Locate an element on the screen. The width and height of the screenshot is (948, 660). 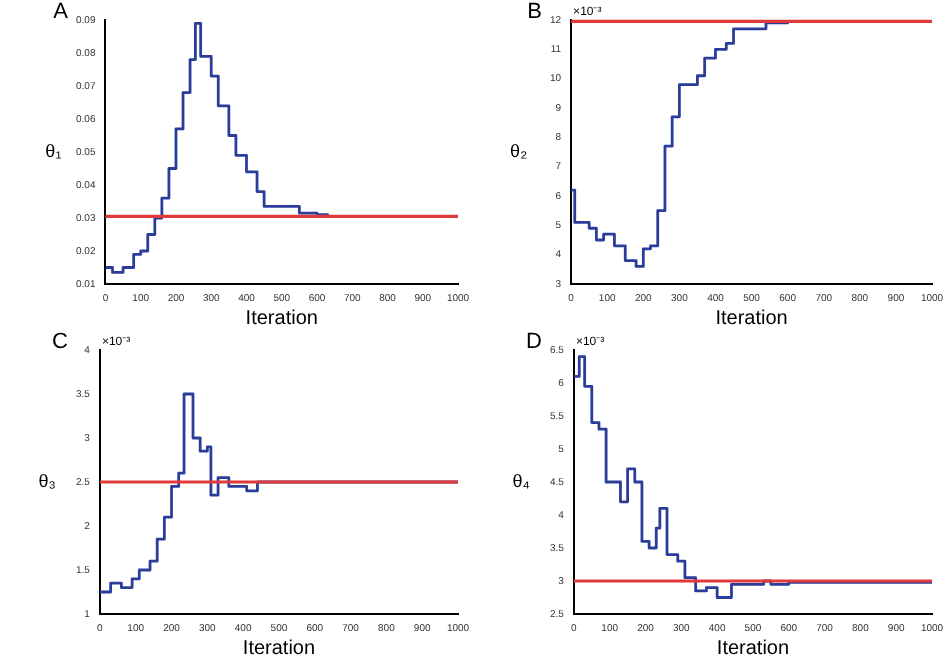
y-axis-title: θ₄ is located at coordinates (521, 480).